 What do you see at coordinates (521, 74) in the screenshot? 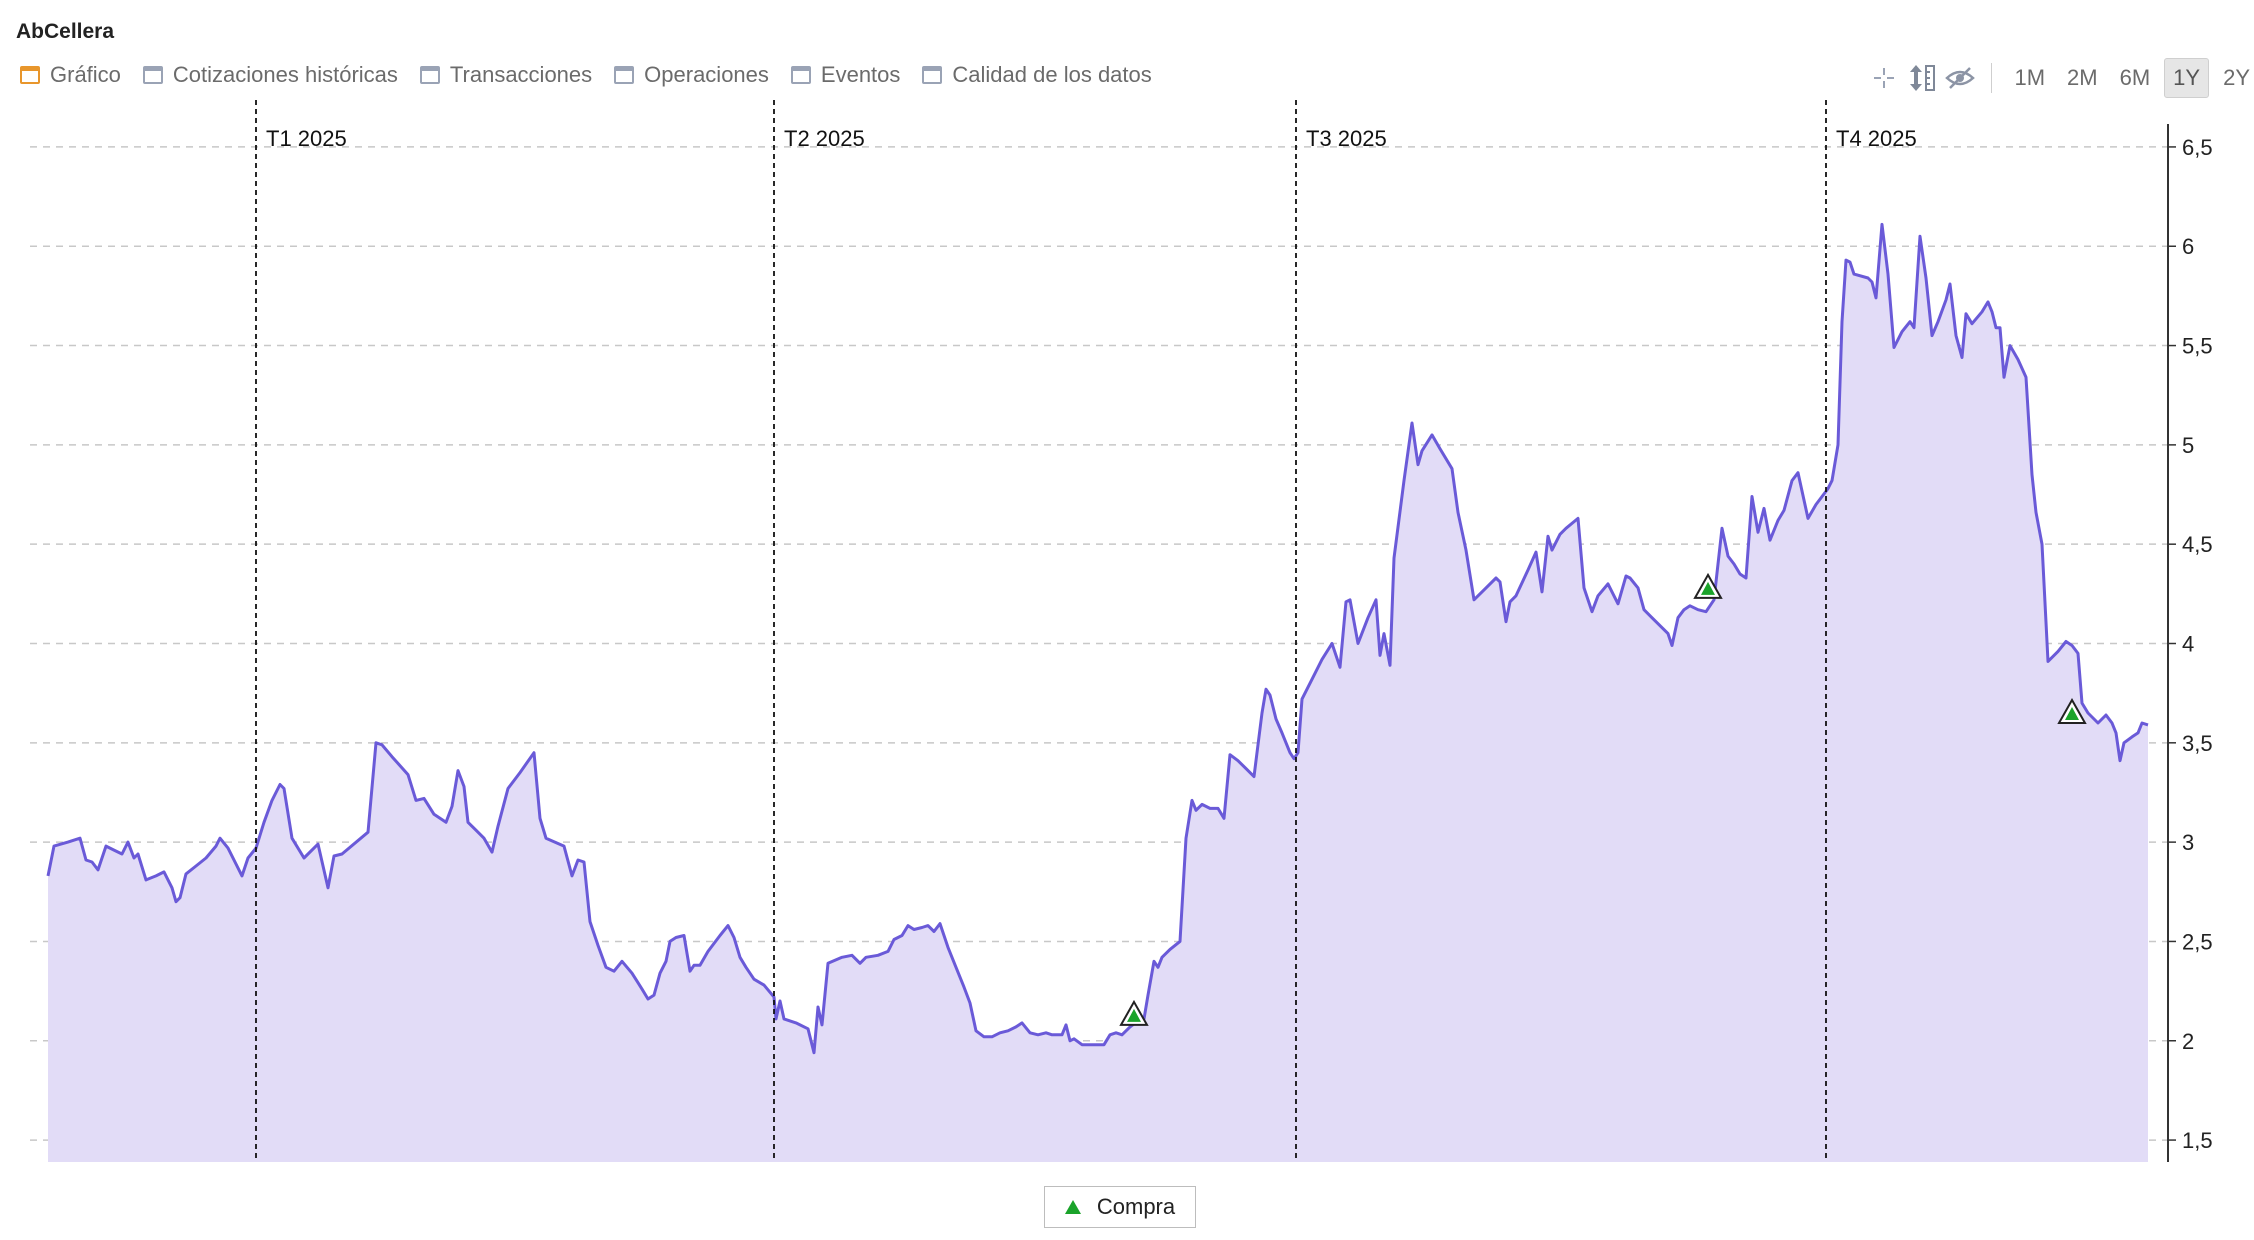
I see `tab-label: Transacciones` at bounding box center [521, 74].